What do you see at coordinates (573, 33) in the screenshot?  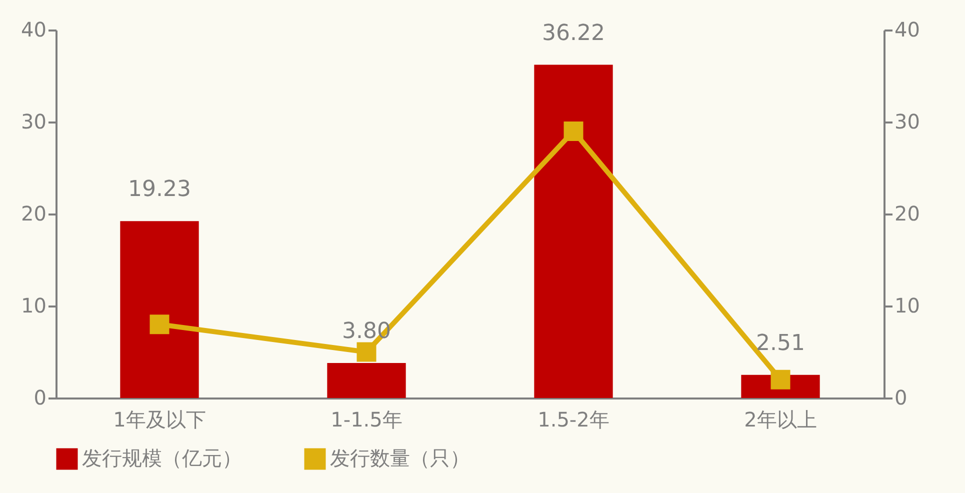 I see `data-label: 36.22` at bounding box center [573, 33].